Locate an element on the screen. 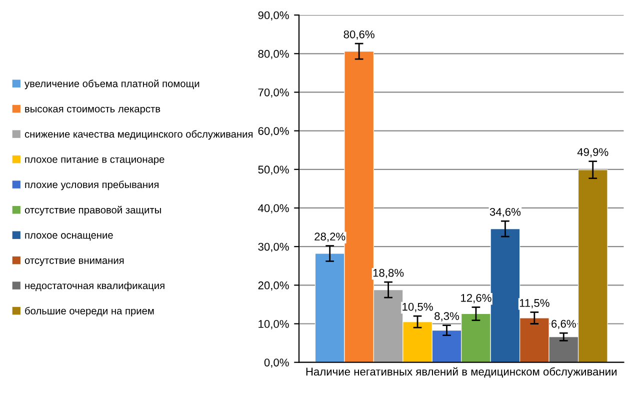 The height and width of the screenshot is (396, 643). data-label: 10,5% is located at coordinates (417, 307).